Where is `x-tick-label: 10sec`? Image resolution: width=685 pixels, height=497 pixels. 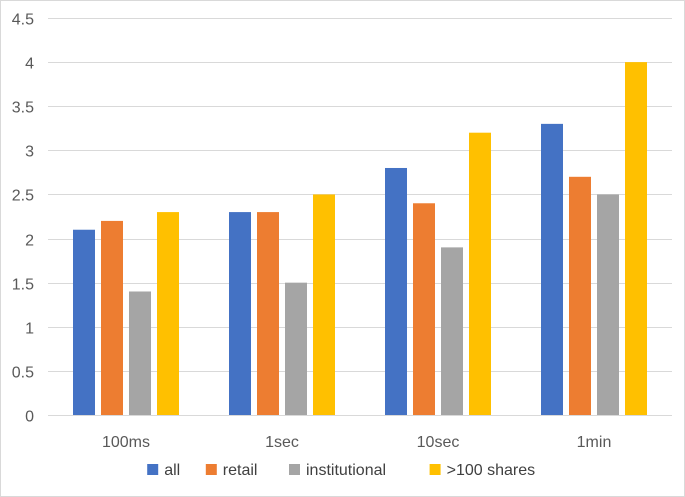 x-tick-label: 10sec is located at coordinates (438, 442).